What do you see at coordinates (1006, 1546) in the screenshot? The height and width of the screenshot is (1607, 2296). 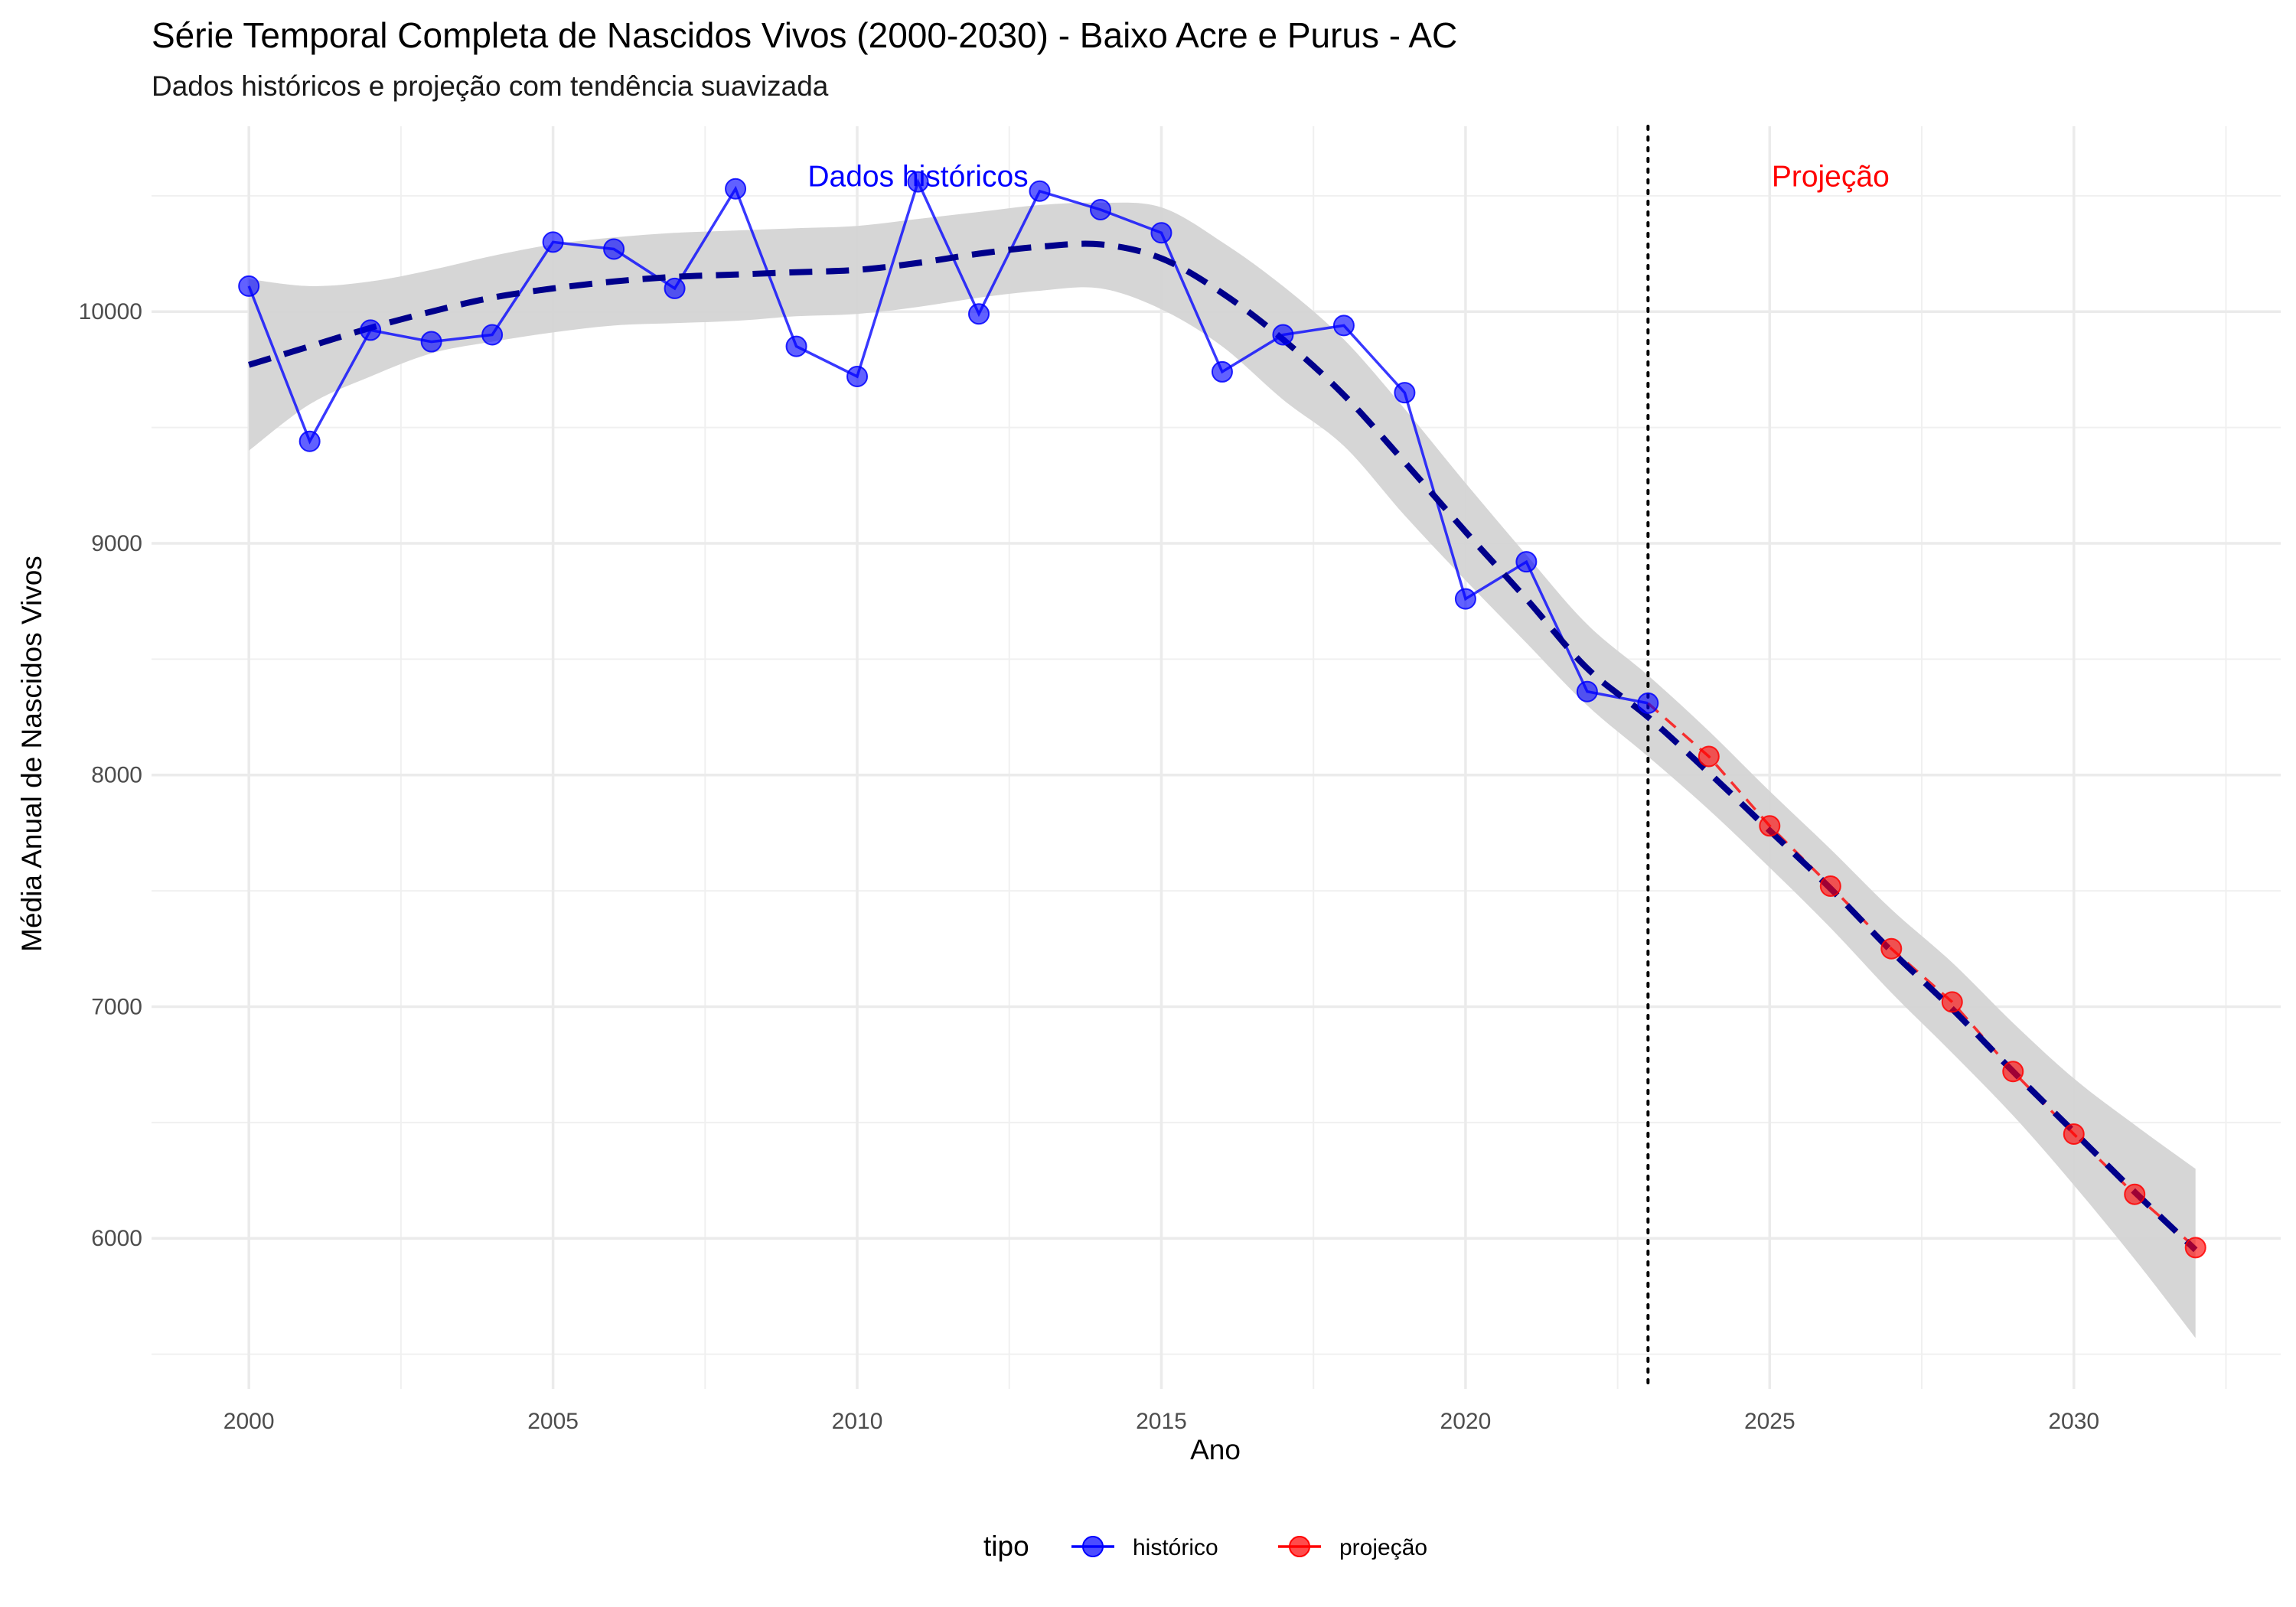 I see `legend-title: tipo` at bounding box center [1006, 1546].